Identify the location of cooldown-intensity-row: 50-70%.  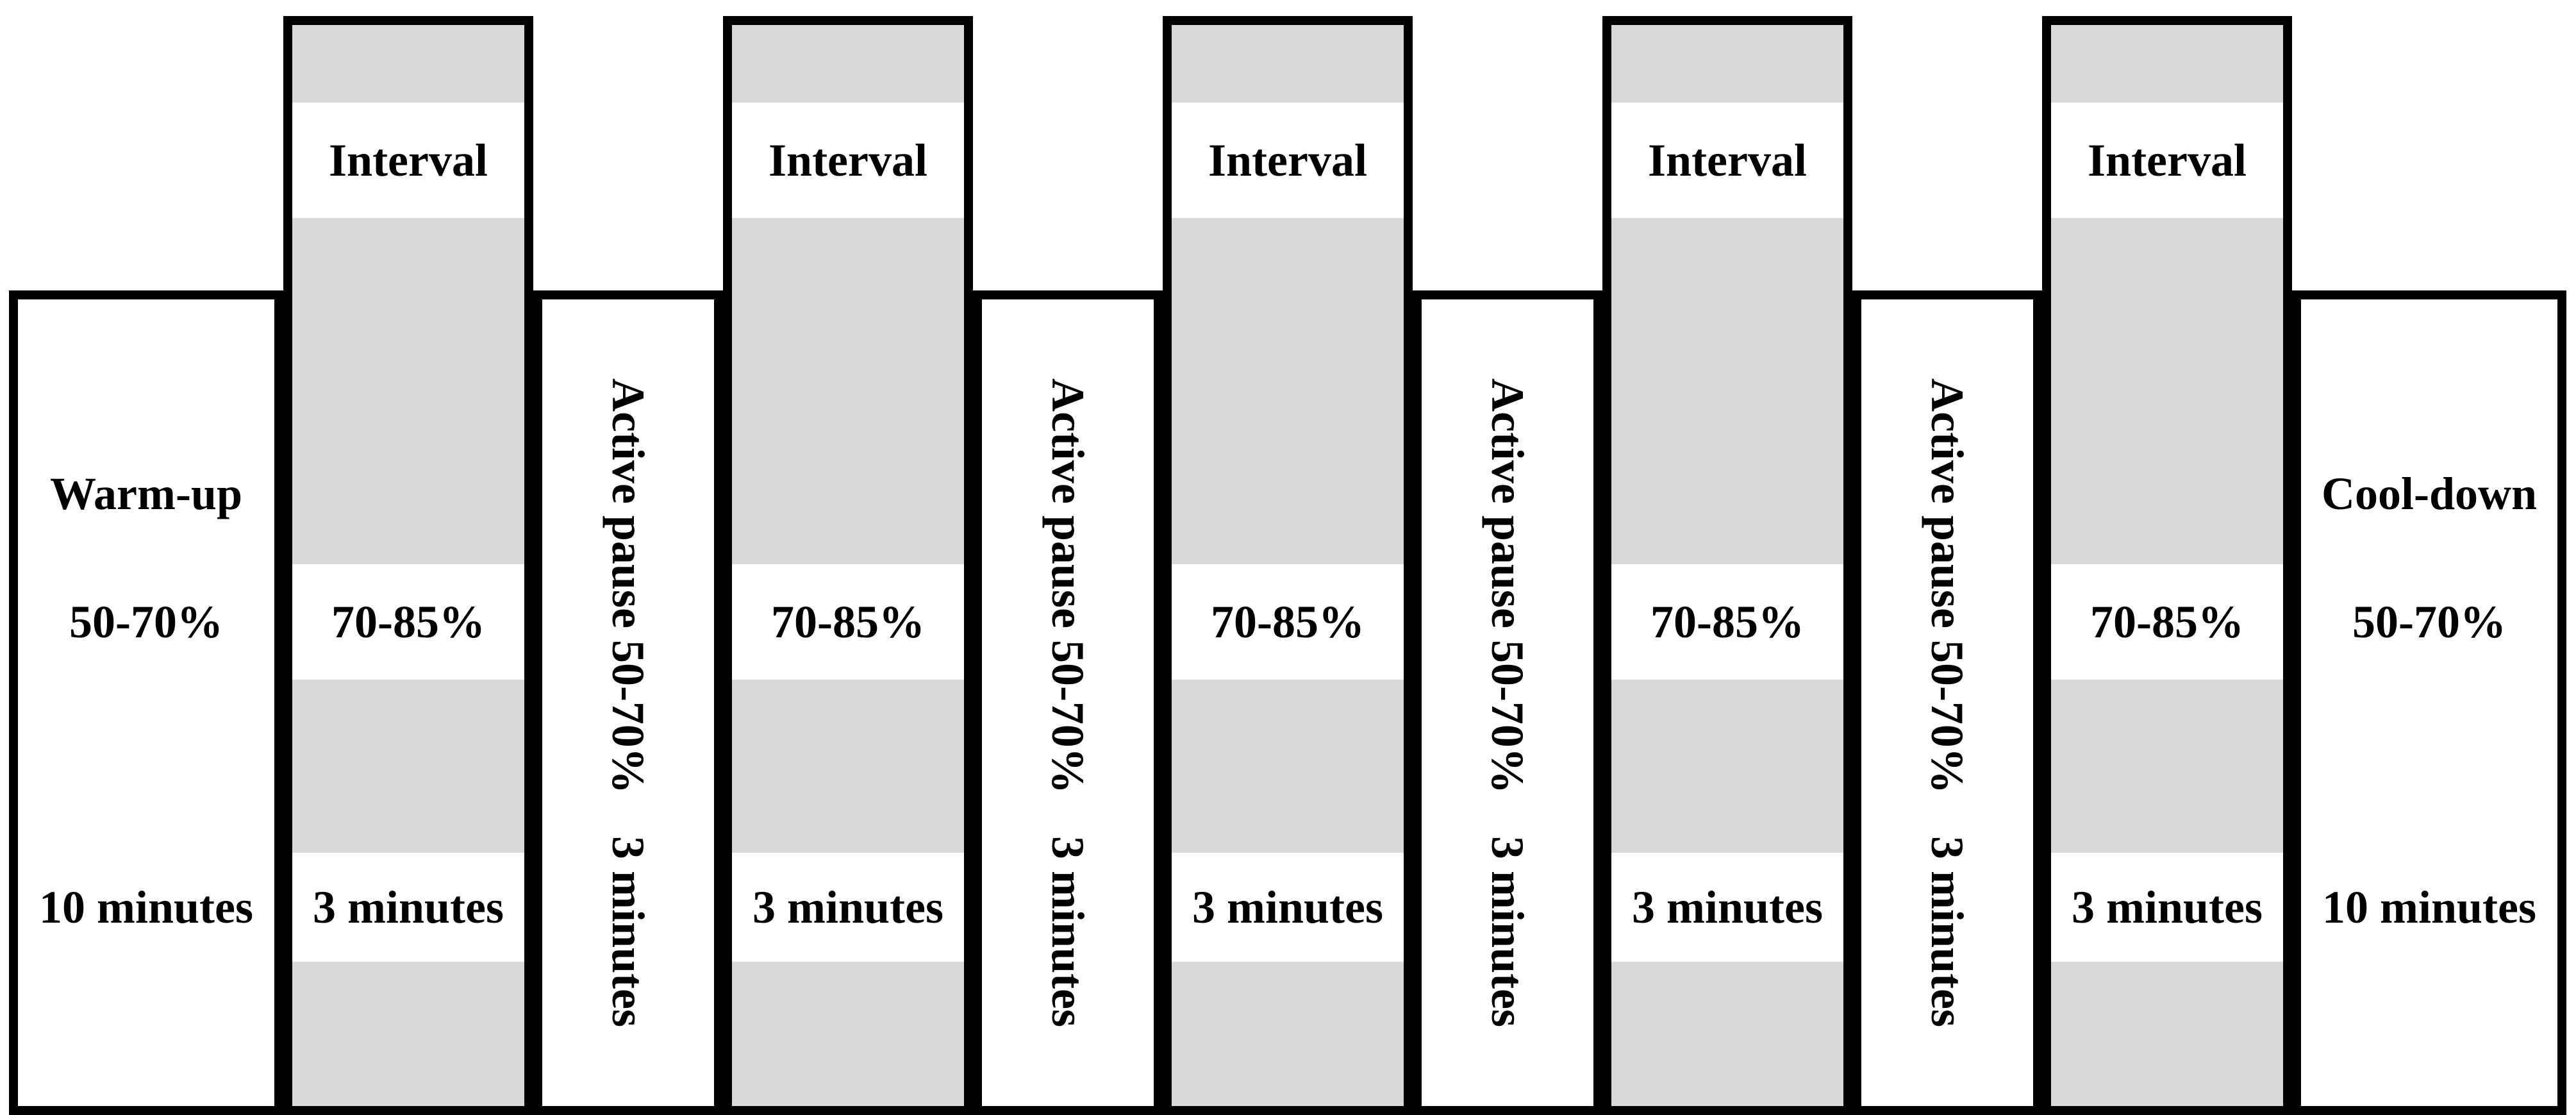
(2429, 621).